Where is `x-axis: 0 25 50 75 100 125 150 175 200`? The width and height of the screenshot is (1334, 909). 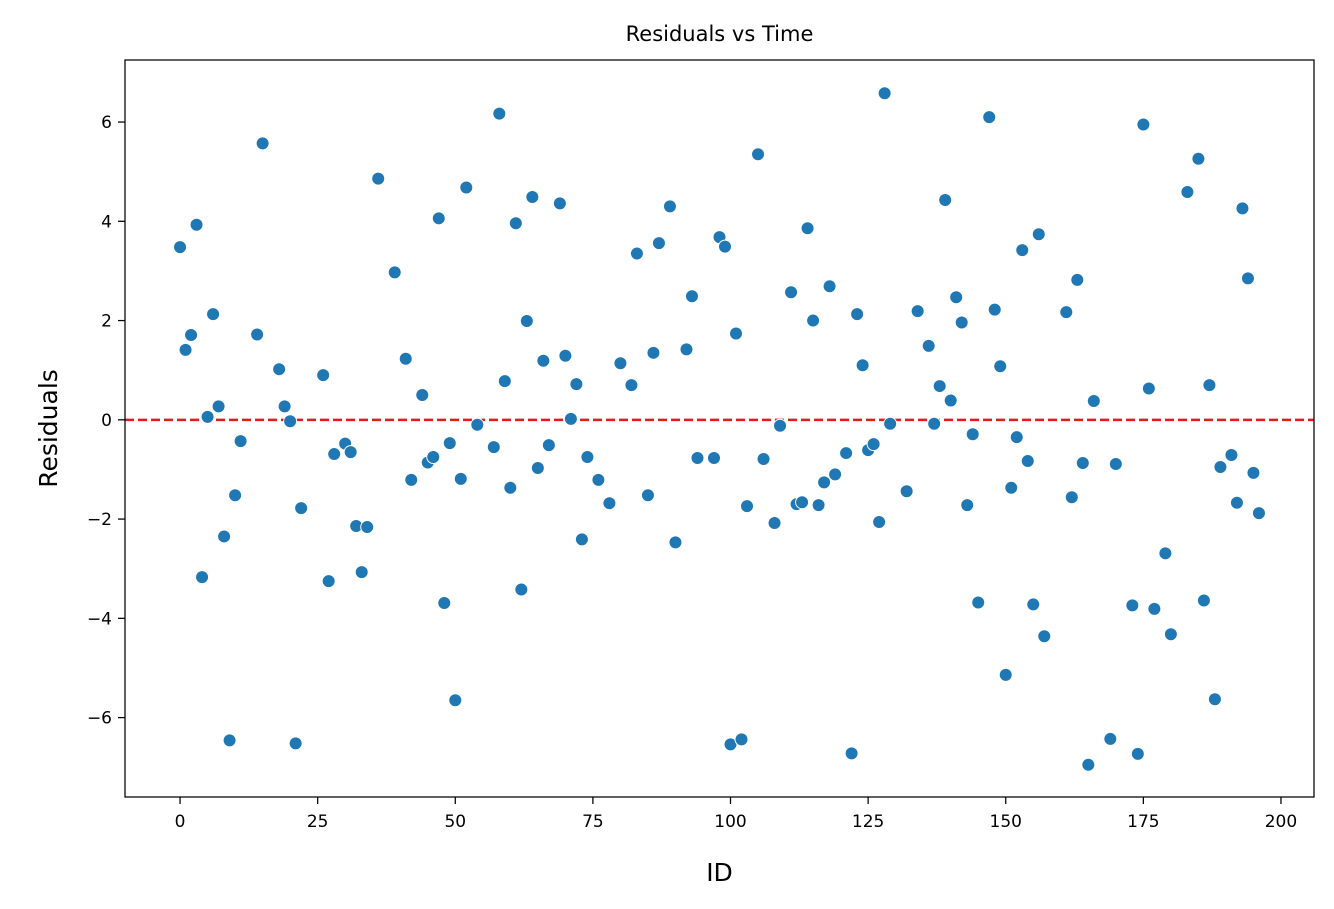
x-axis: 0 25 50 75 100 125 150 175 200 is located at coordinates (736, 814).